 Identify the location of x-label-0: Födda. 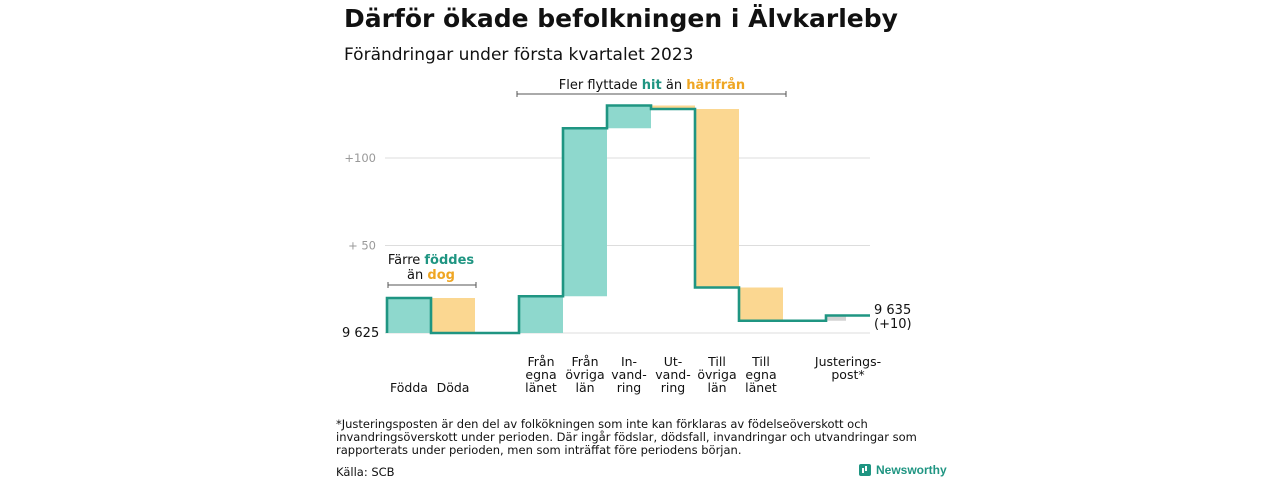
(409, 387).